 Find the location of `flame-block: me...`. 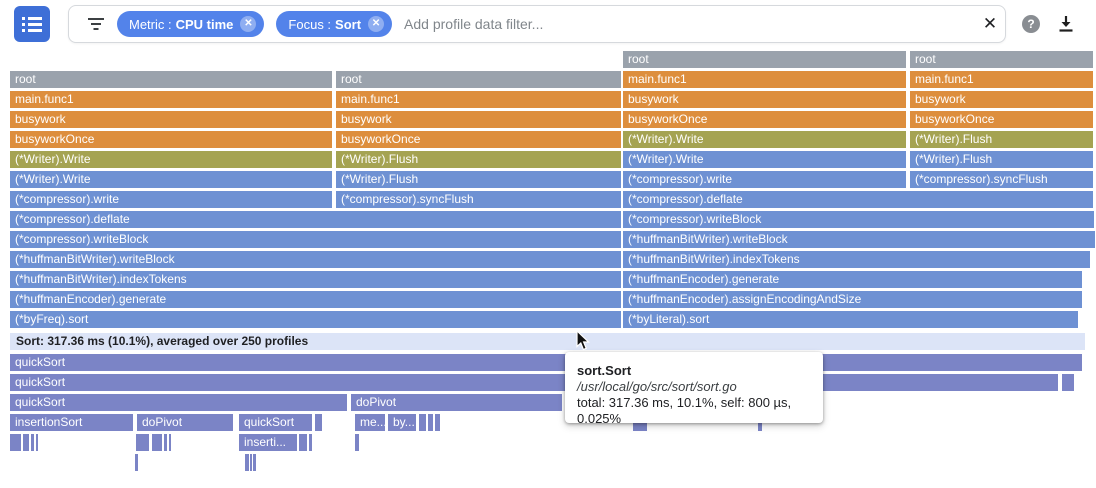

flame-block: me... is located at coordinates (370, 422).